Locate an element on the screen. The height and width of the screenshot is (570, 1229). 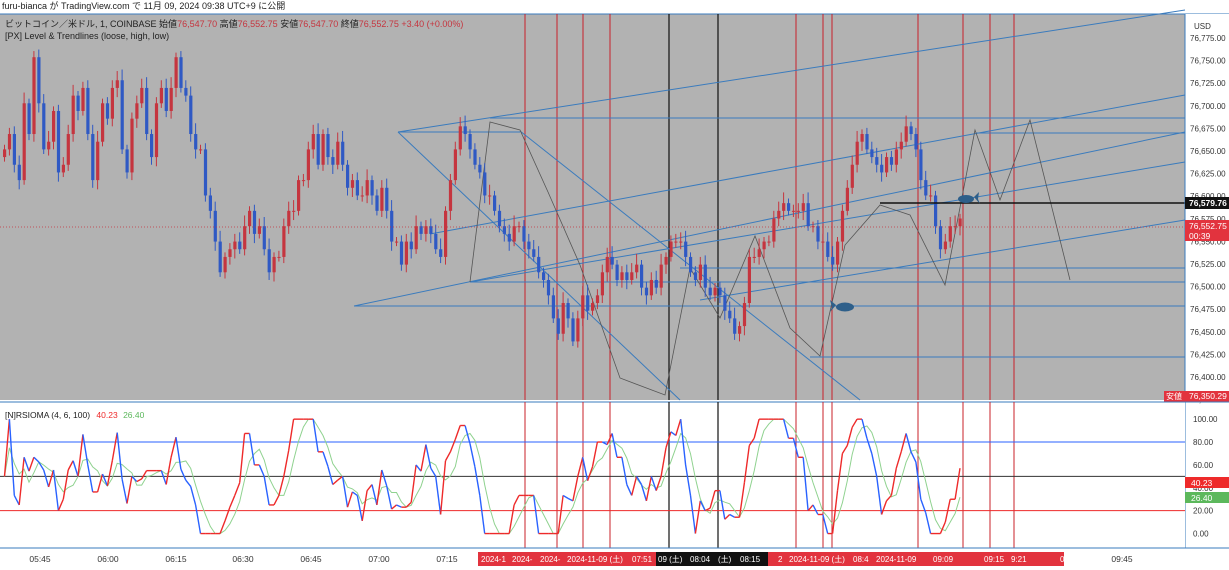
open-label: 始値 is located at coordinates (168, 23).